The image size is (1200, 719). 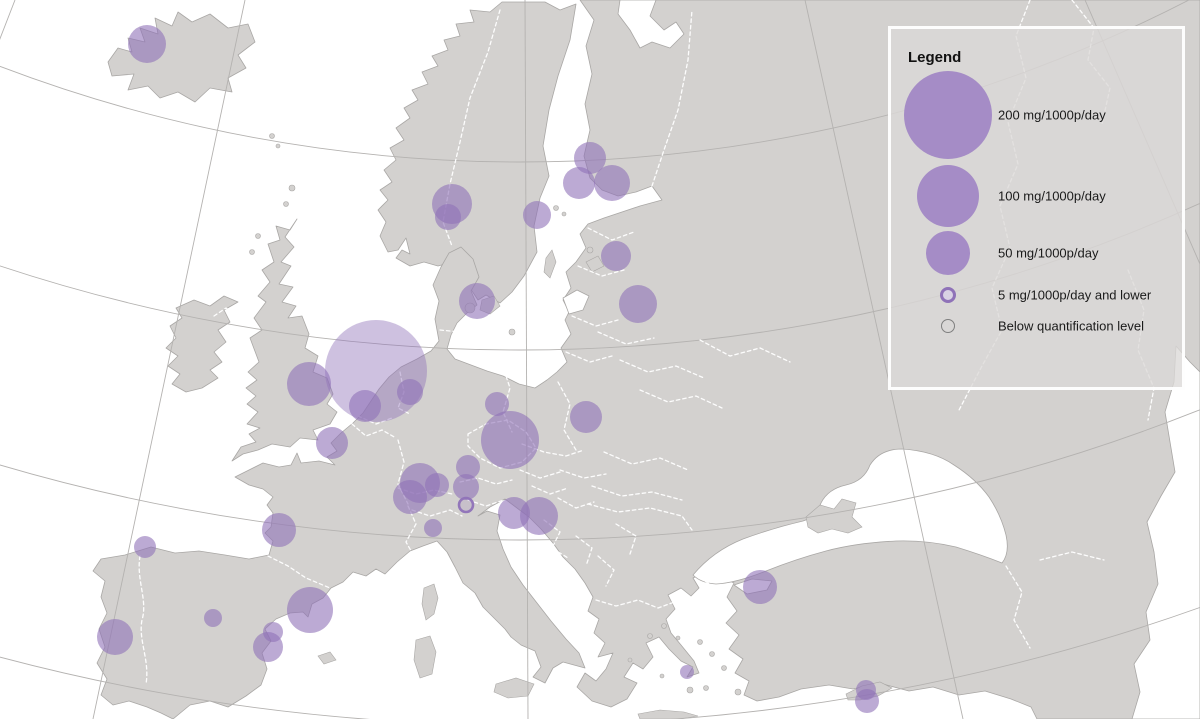 I want to click on crimea-peninsula, so click(x=834, y=516).